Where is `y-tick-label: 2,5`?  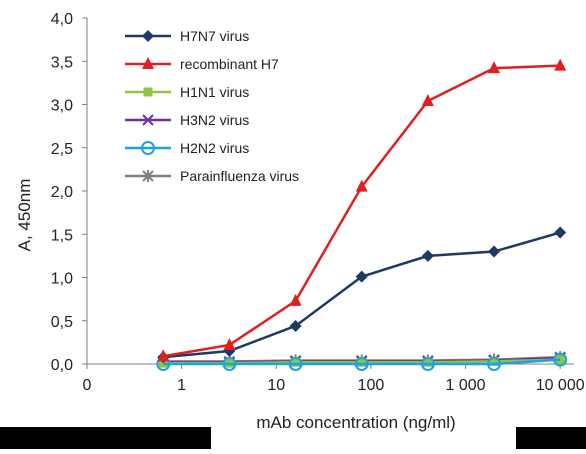 y-tick-label: 2,5 is located at coordinates (62, 149).